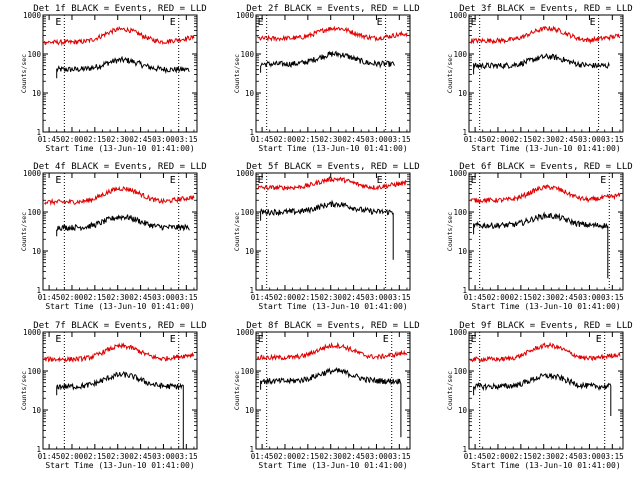 Image resolution: width=640 pixels, height=480 pixels. What do you see at coordinates (545, 9) in the screenshot?
I see `panel-title: Det 3f BLACK = Events, RED = LLD` at bounding box center [545, 9].